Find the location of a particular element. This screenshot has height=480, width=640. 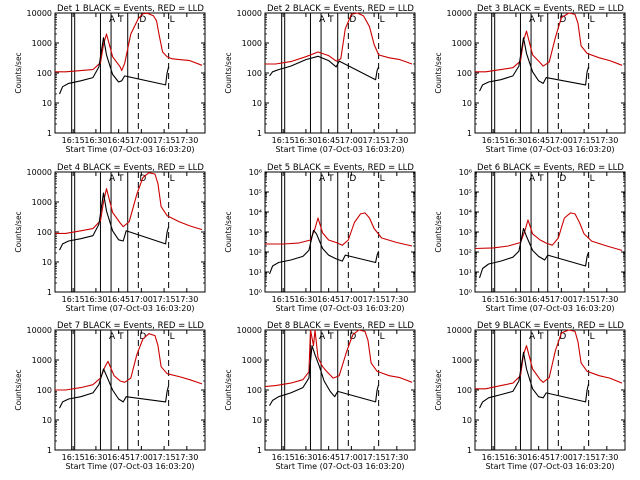

panel-title: Det 6 BLACK = Events, RED = LLD is located at coordinates (550, 168).